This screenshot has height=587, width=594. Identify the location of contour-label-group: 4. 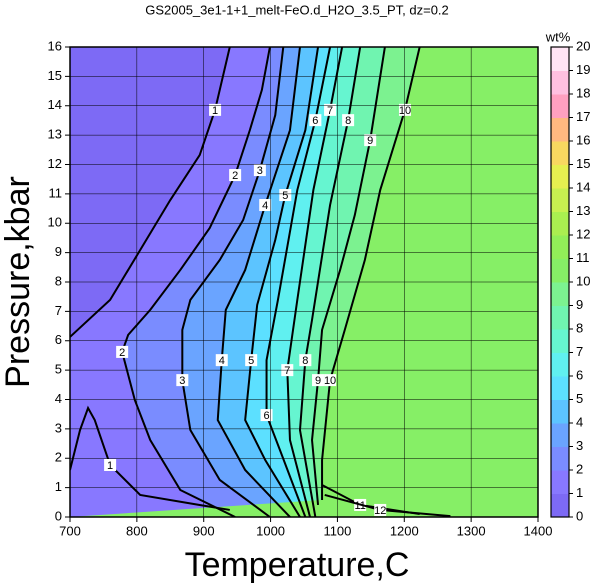
(265, 205).